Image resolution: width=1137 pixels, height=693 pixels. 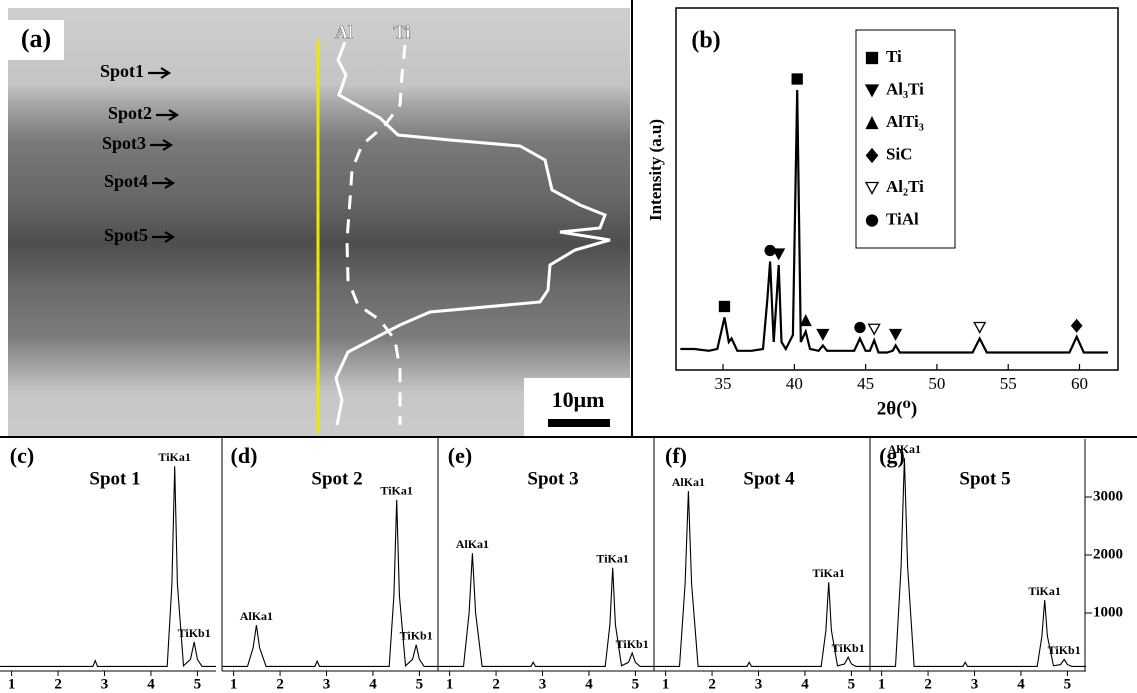 I want to click on x-tick-label: 55, so click(x=1008, y=383).